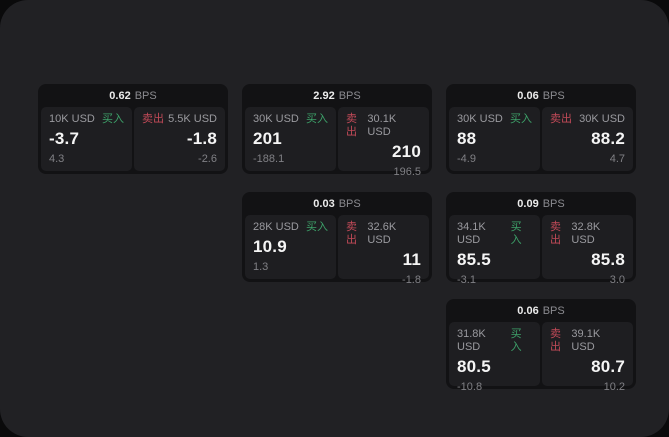  I want to click on buy-panel-top: 31.8K USD 买入, so click(494, 341).